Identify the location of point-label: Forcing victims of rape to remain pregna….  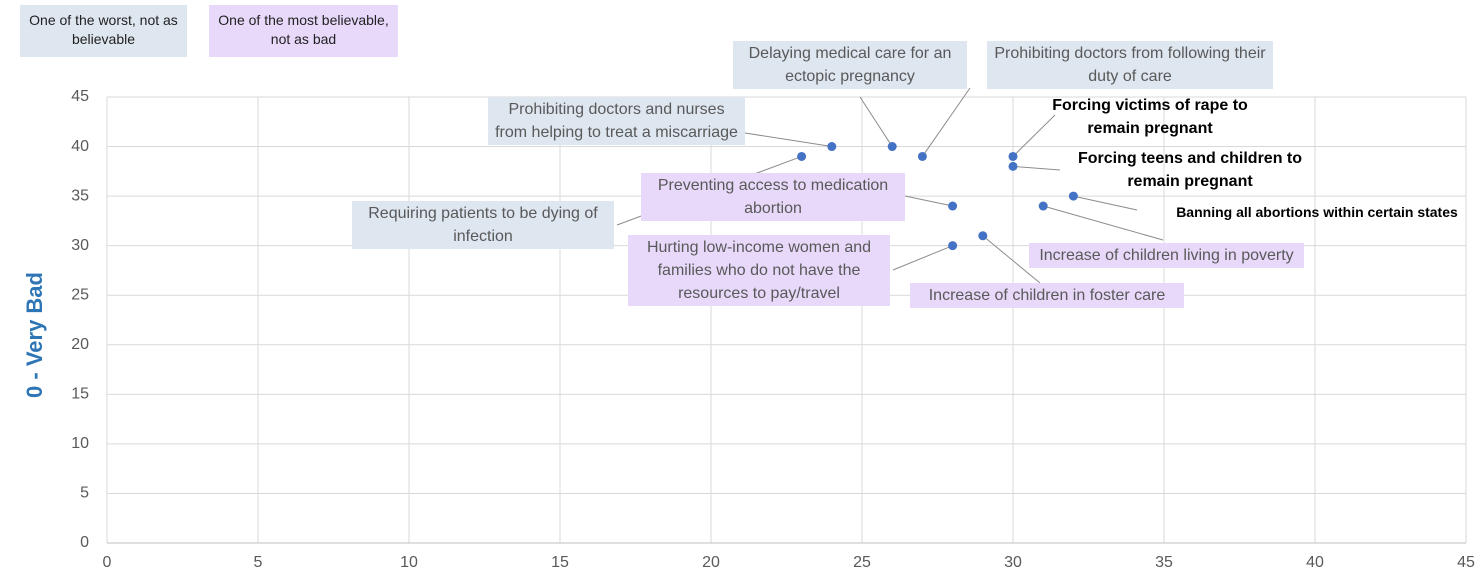
(1150, 117).